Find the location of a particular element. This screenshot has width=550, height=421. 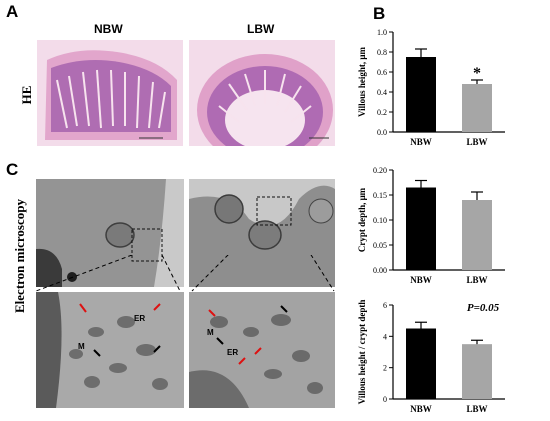

chart-annotation: * is located at coordinates (477, 73).